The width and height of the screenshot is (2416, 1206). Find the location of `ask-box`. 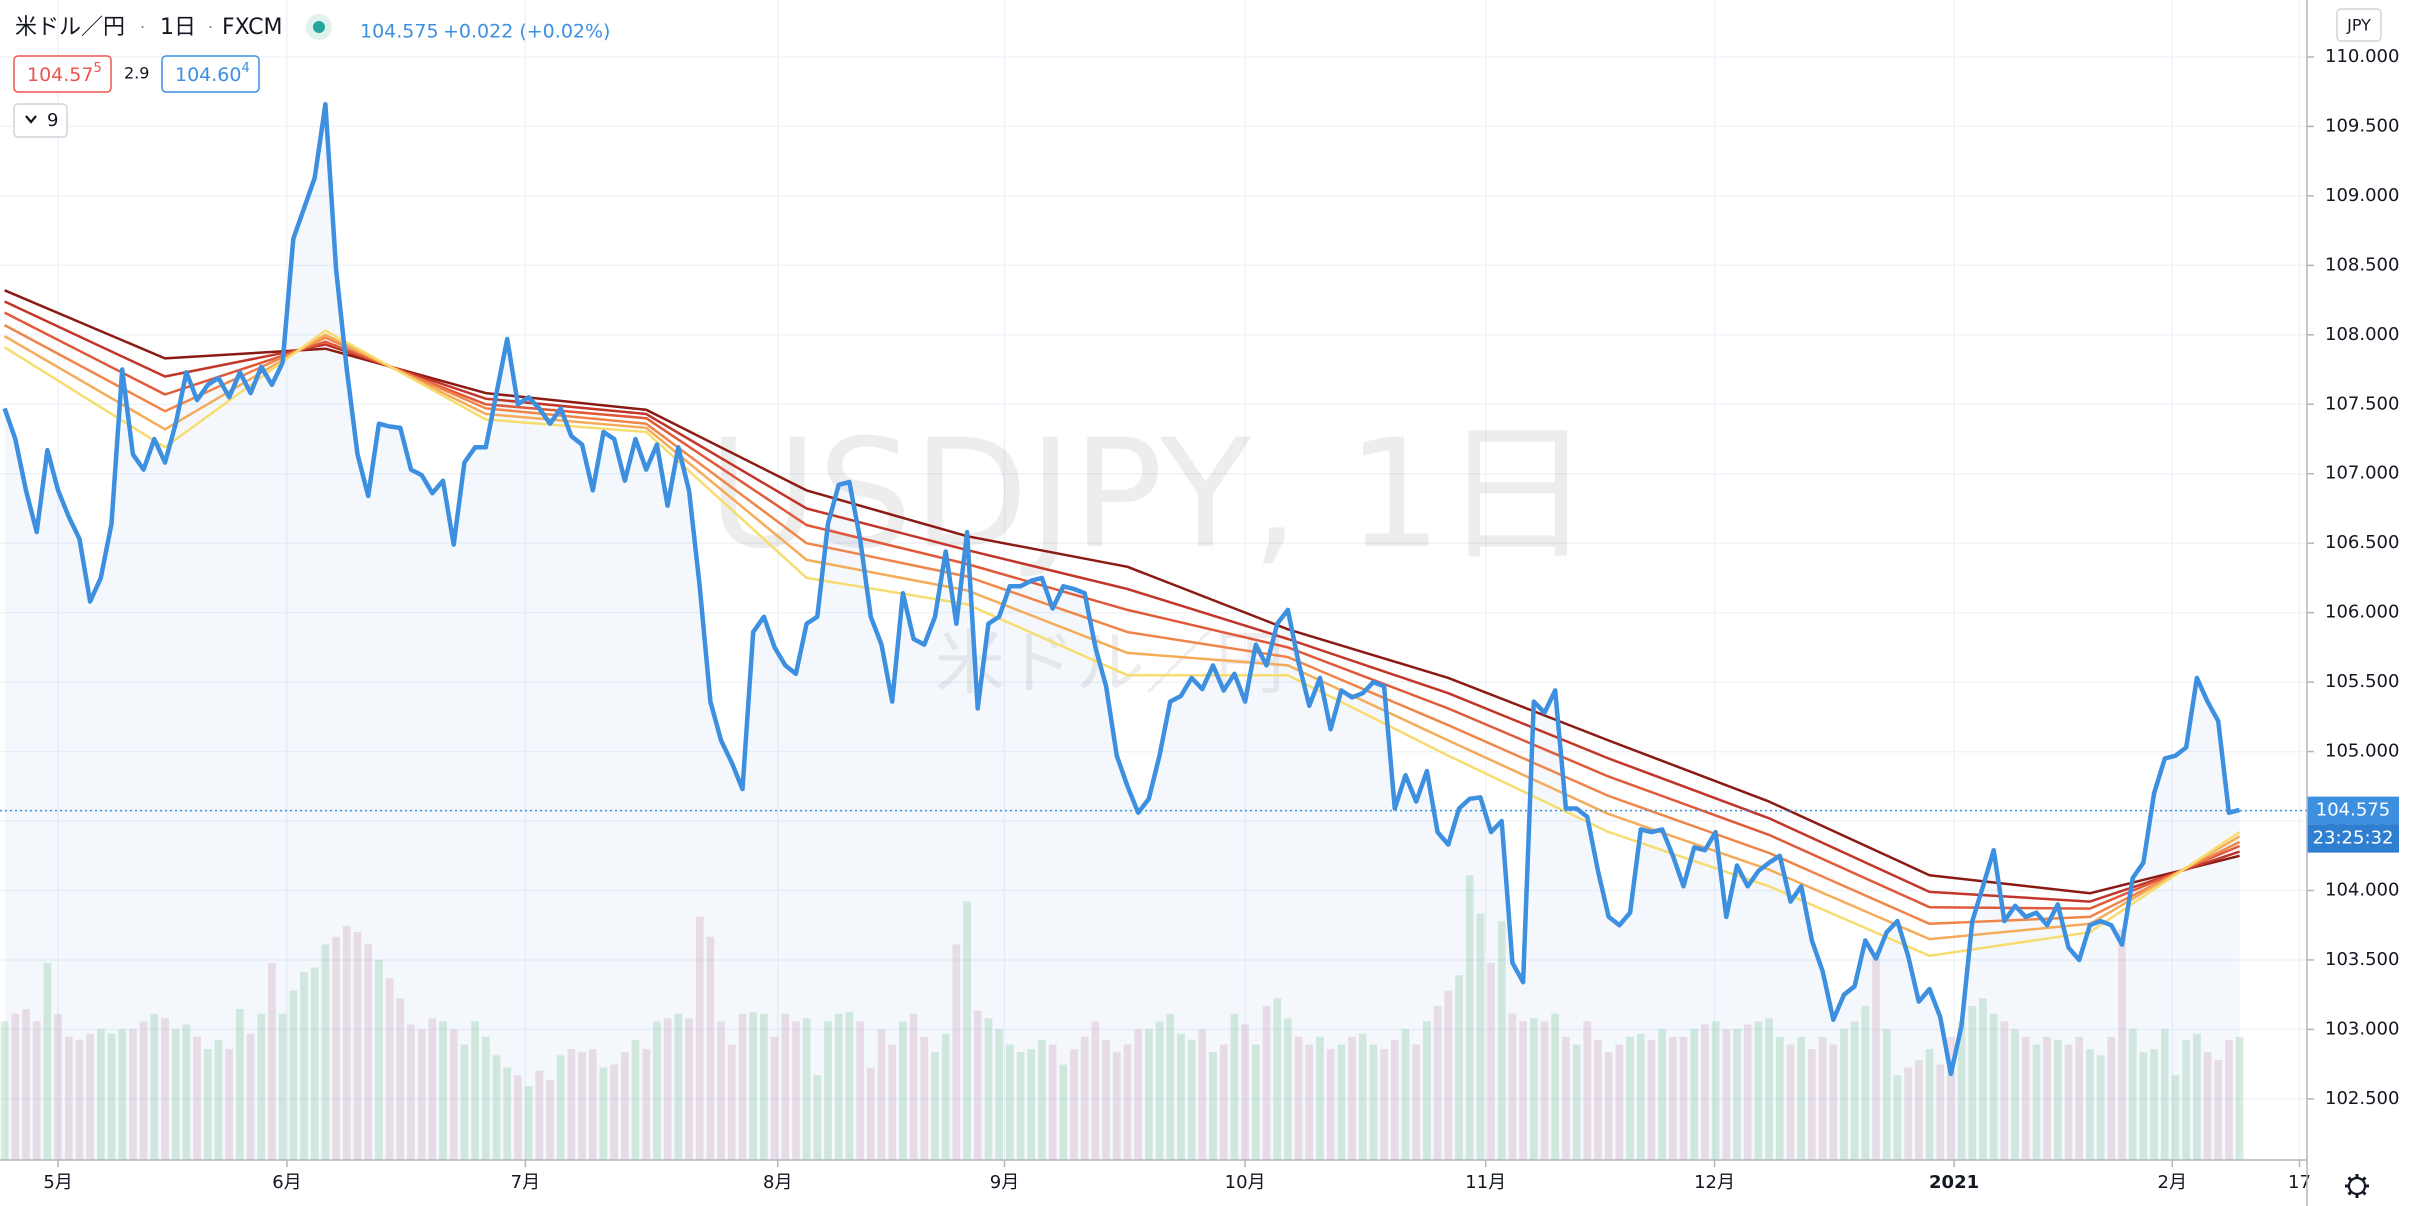

ask-box is located at coordinates (210, 74).